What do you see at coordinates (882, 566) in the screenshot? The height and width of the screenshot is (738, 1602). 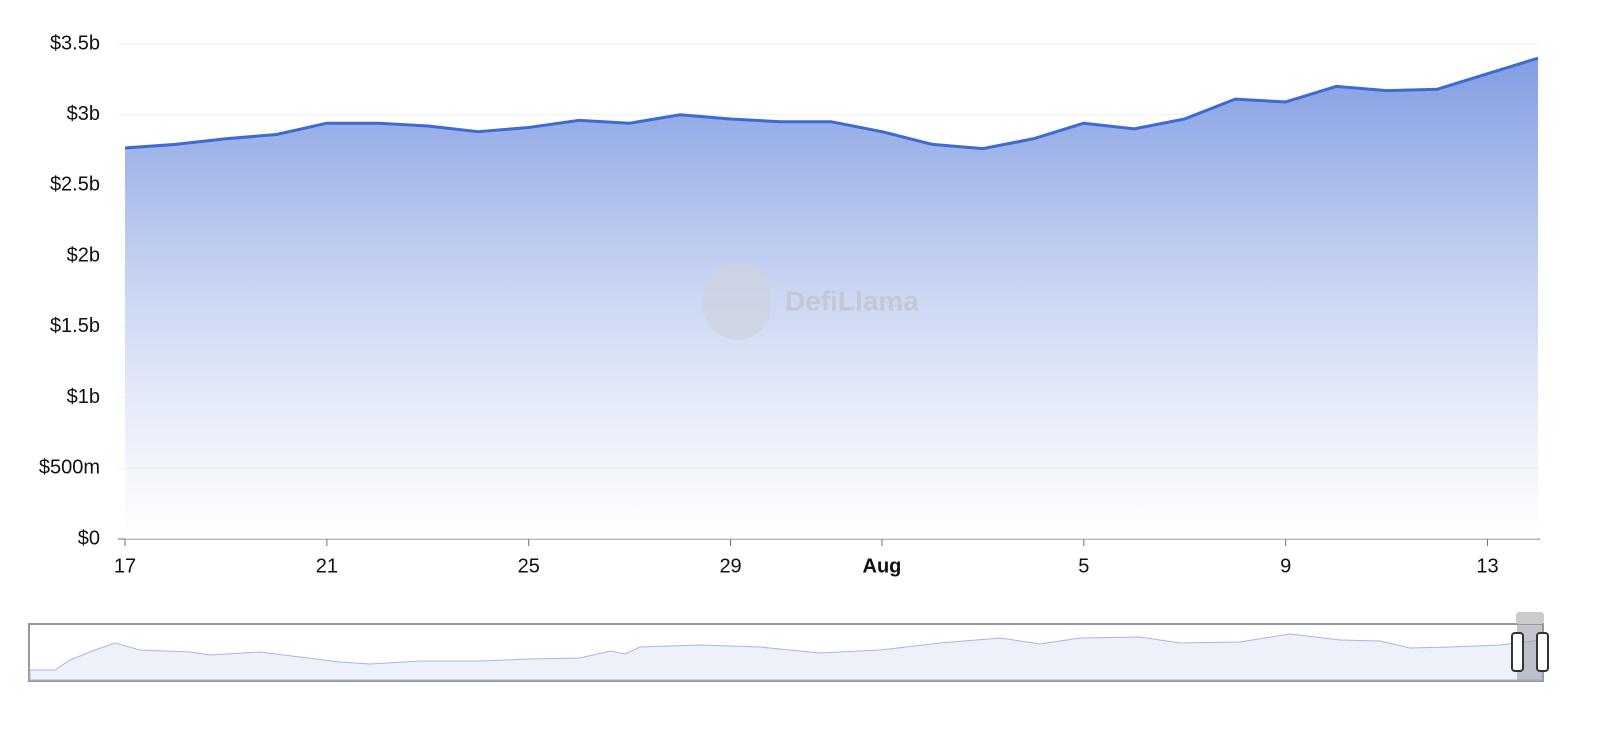 I see `x-tick-label: Aug` at bounding box center [882, 566].